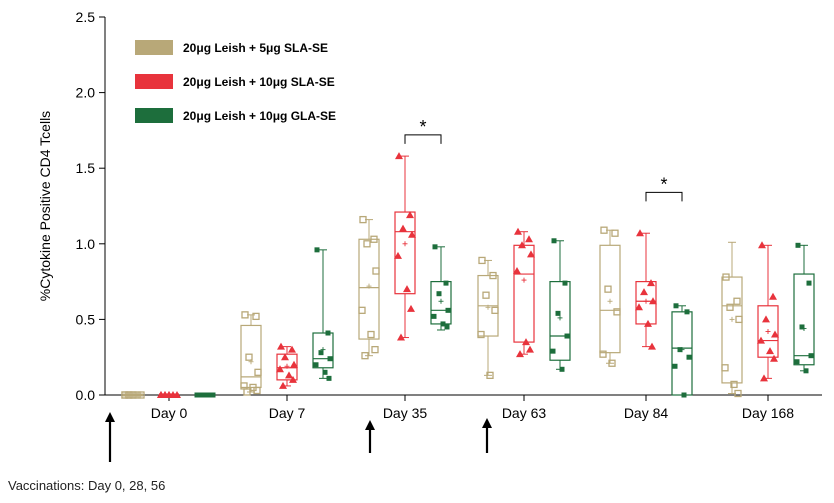 Image resolution: width=834 pixels, height=503 pixels. Describe the element at coordinates (169, 413) in the screenshot. I see `x-tick-label: Day 0` at that location.